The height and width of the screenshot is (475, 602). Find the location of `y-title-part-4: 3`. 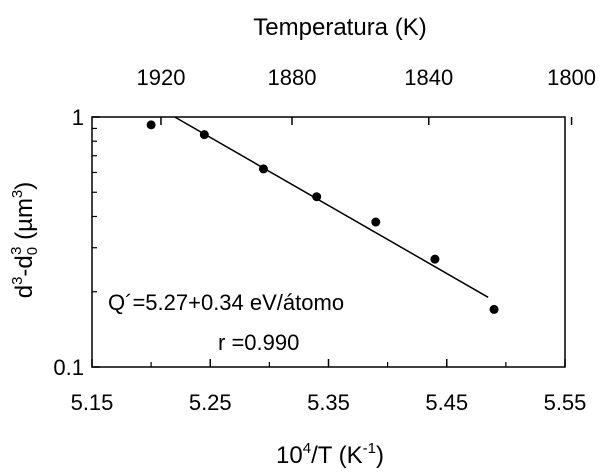

y-title-part-4: 3 is located at coordinates (16, 251).